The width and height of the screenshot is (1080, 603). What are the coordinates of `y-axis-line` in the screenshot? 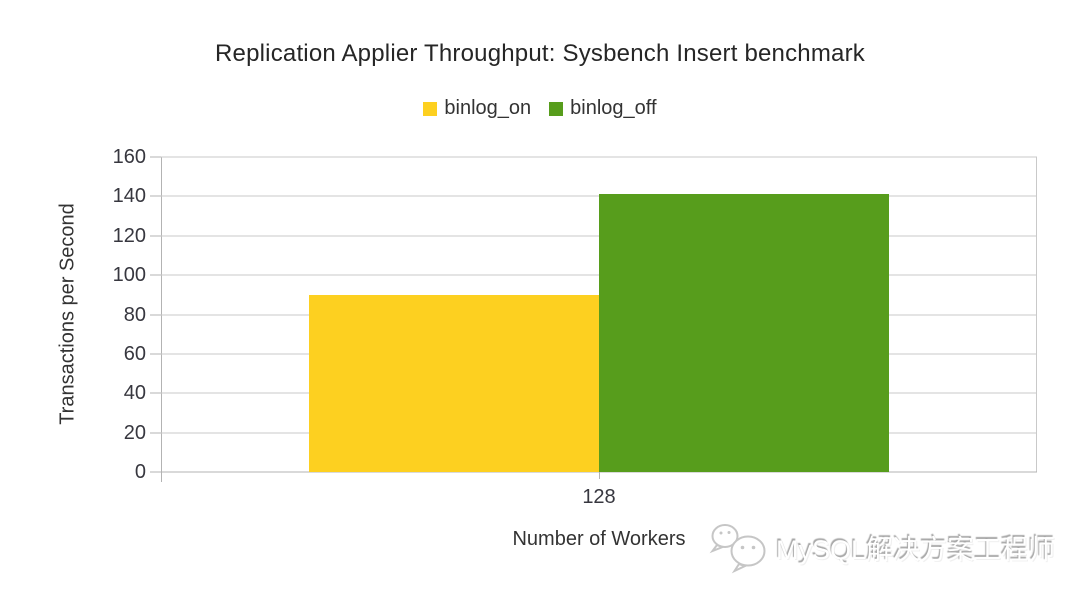 It's located at (161, 319).